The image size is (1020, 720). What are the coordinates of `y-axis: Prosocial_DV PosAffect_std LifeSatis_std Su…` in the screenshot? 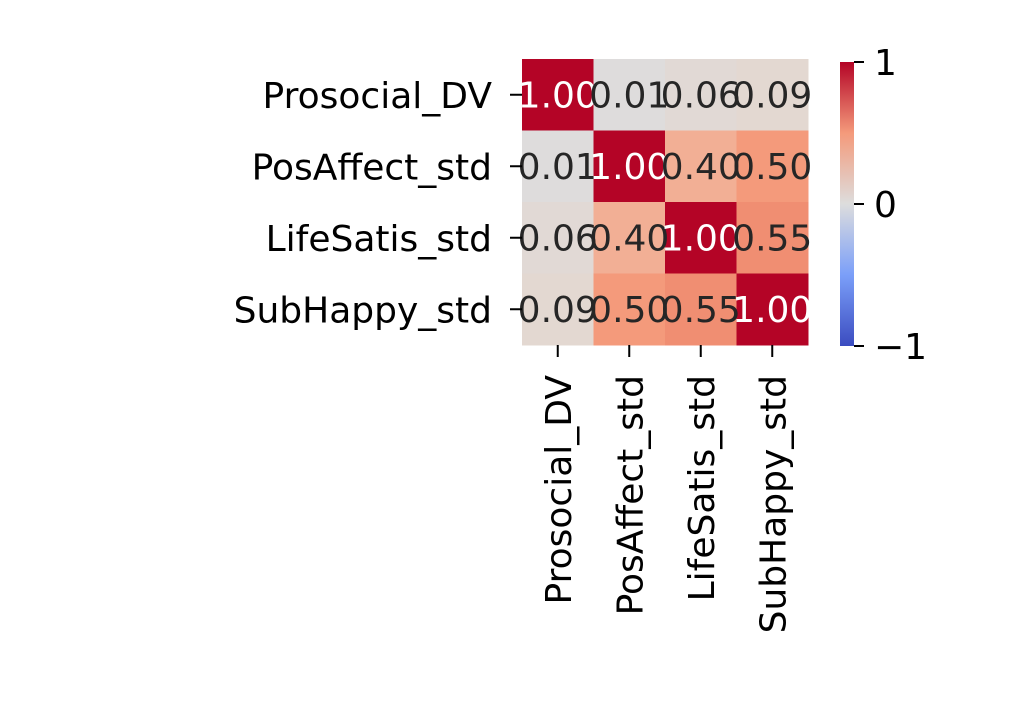 It's located at (378, 203).